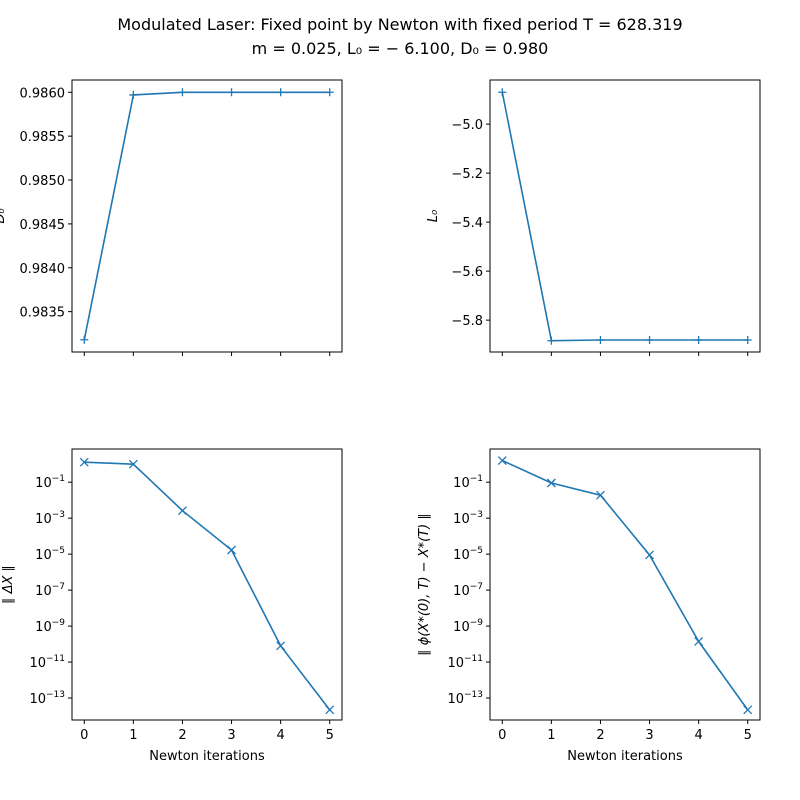 The width and height of the screenshot is (800, 800). I want to click on figure-title-line-2: m = 0.025, L₀ = − 6.100, D₀ = 0.980, so click(400, 48).